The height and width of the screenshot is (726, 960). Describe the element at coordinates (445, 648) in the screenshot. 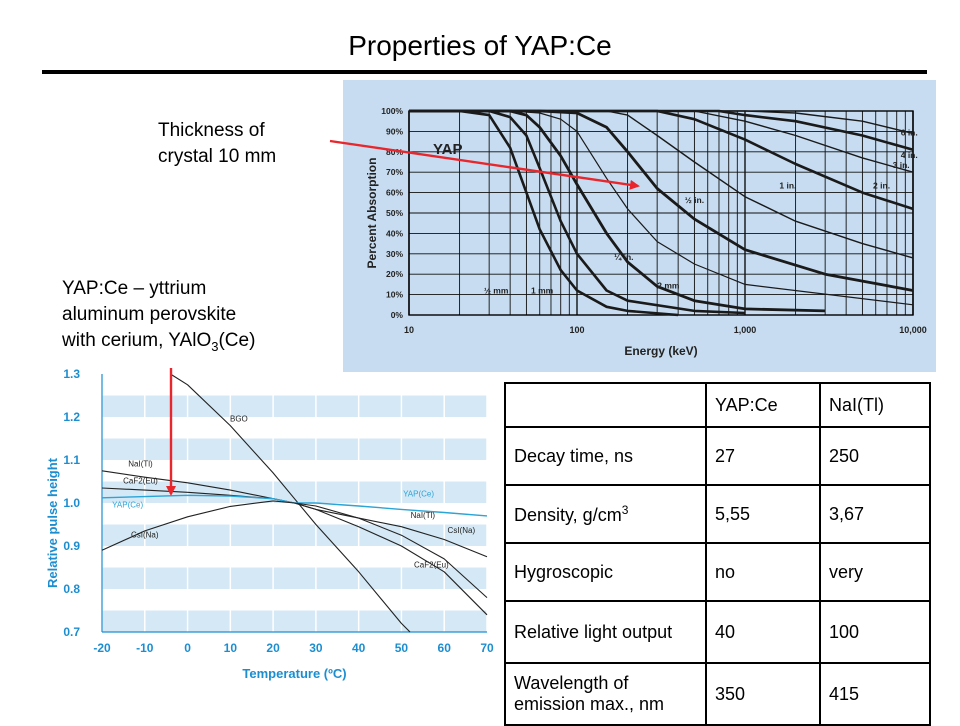

I see `temperature-x-tick-label: 60` at that location.